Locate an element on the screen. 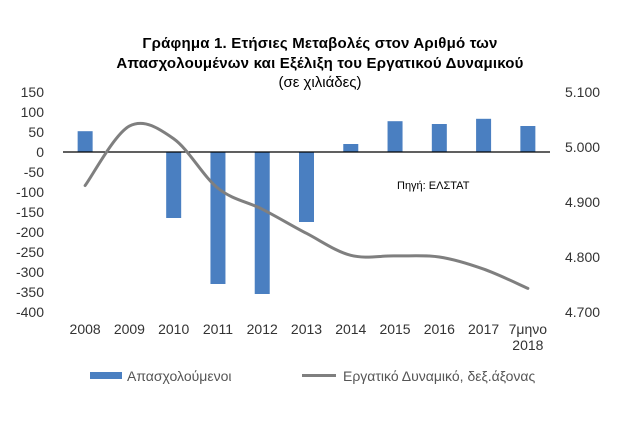  x-tick-label: 2014 is located at coordinates (350, 329).